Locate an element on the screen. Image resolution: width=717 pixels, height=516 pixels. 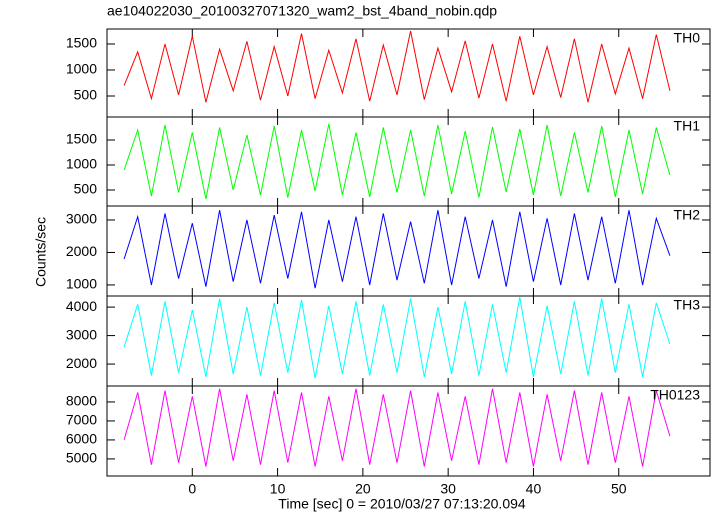
x-tick-label: 50 is located at coordinates (619, 489).